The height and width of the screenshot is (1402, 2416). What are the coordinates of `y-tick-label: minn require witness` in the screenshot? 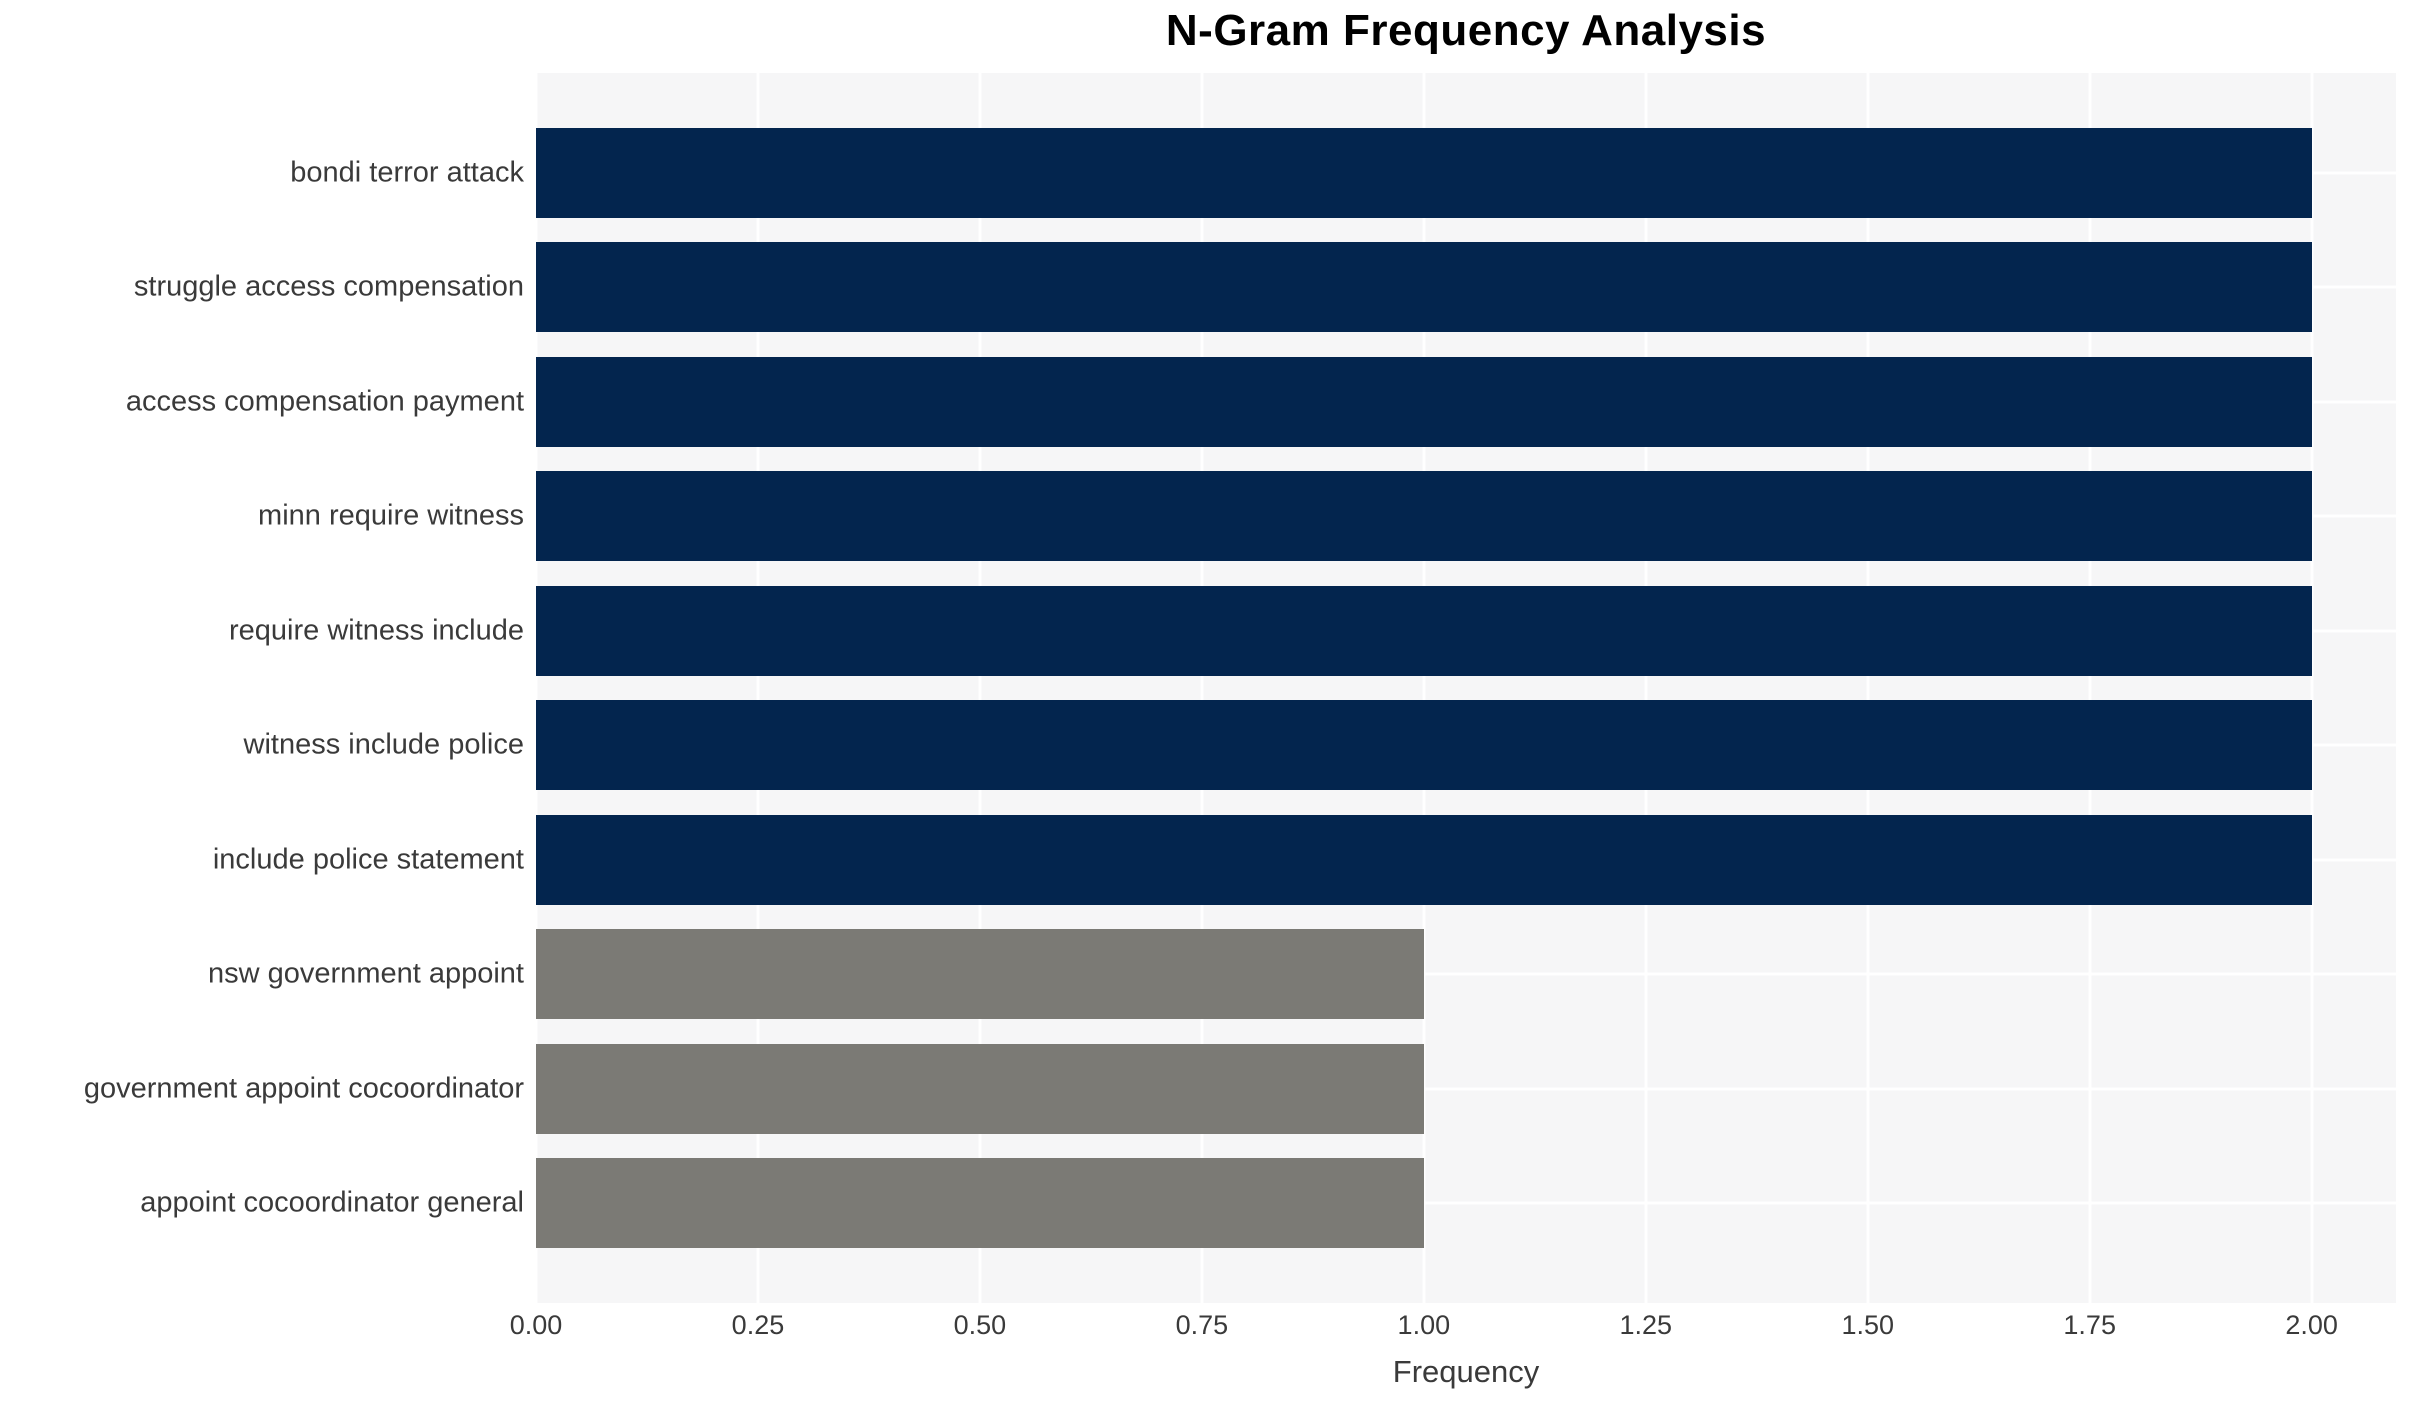 It's located at (391, 515).